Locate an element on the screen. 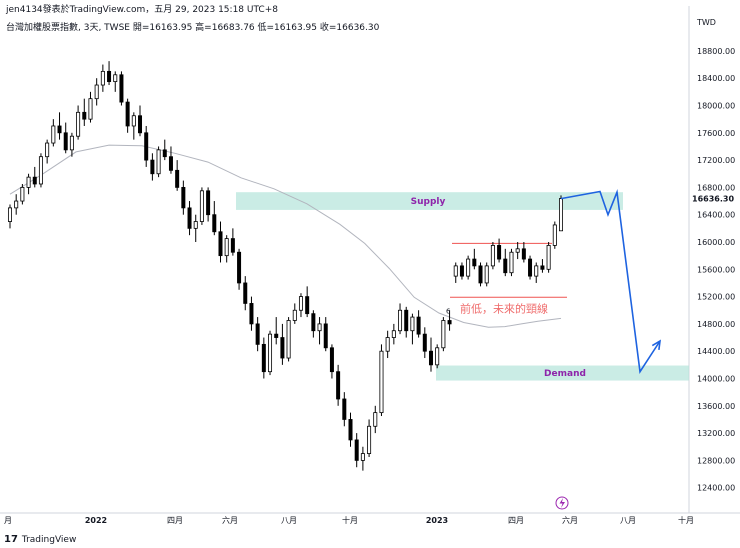 This screenshot has height=548, width=740. time-tick: 月 is located at coordinates (8, 520).